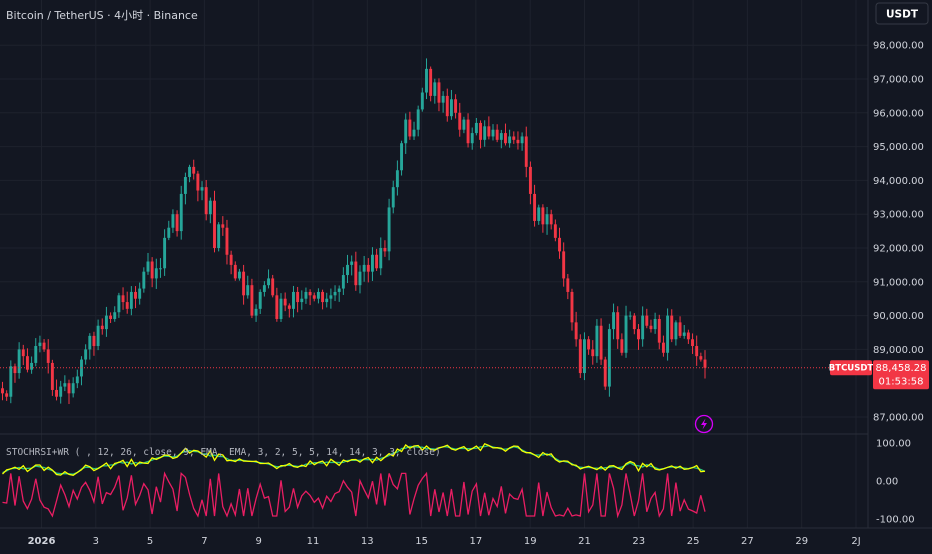 The width and height of the screenshot is (932, 554). What do you see at coordinates (902, 13) in the screenshot?
I see `currency-button: USDT` at bounding box center [902, 13].